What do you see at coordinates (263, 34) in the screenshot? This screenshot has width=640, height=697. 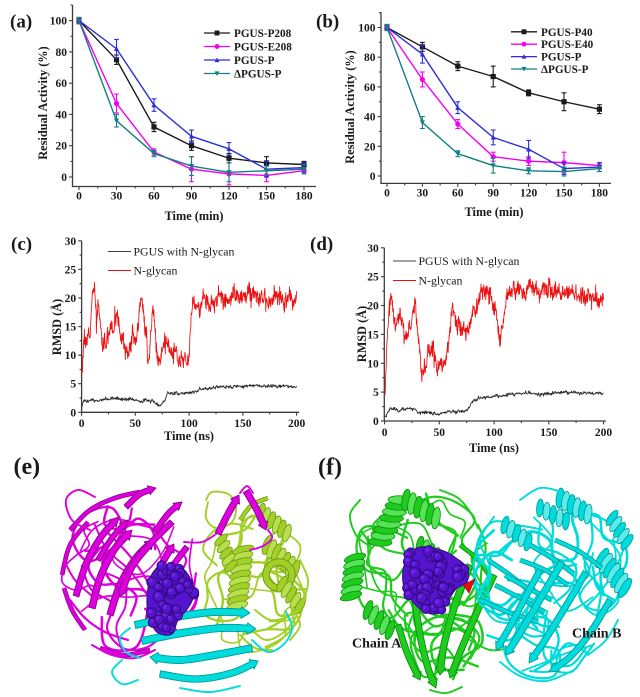 I see `svg-text: PGUS-P208` at bounding box center [263, 34].